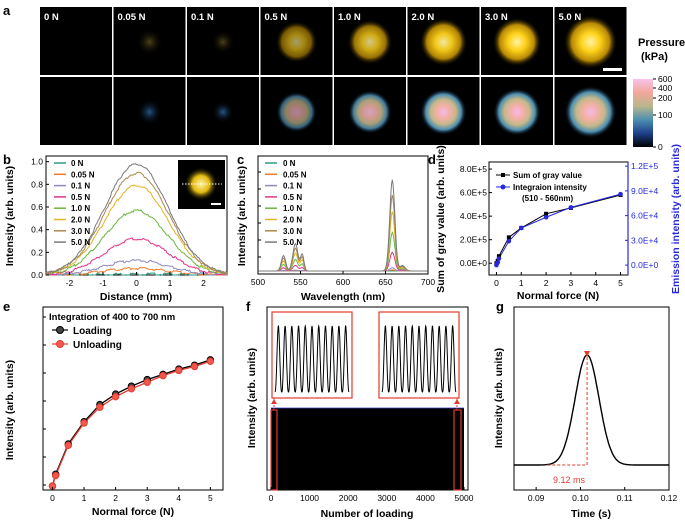 This screenshot has width=685, height=529. I want to click on g-xtick-label: 0.10, so click(580, 498).